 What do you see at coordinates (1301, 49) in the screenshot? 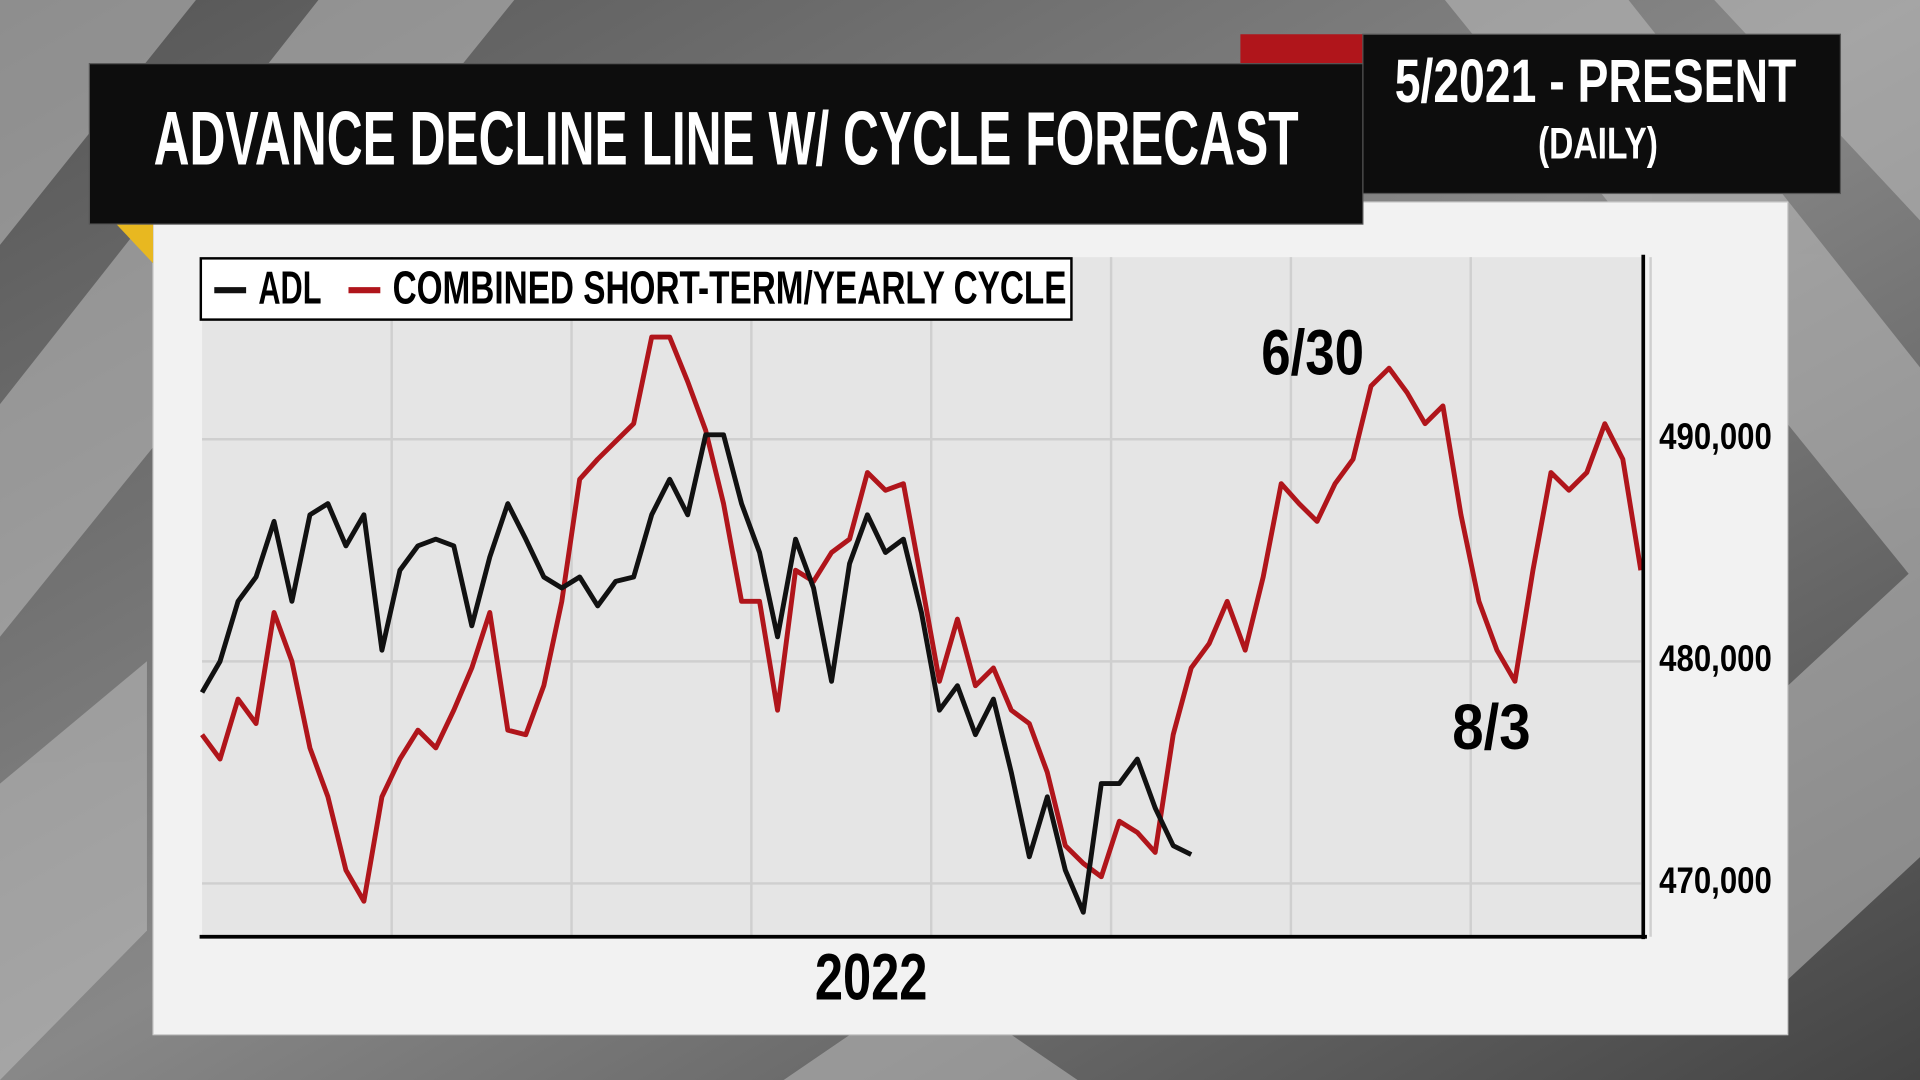
I see `accent-red` at bounding box center [1301, 49].